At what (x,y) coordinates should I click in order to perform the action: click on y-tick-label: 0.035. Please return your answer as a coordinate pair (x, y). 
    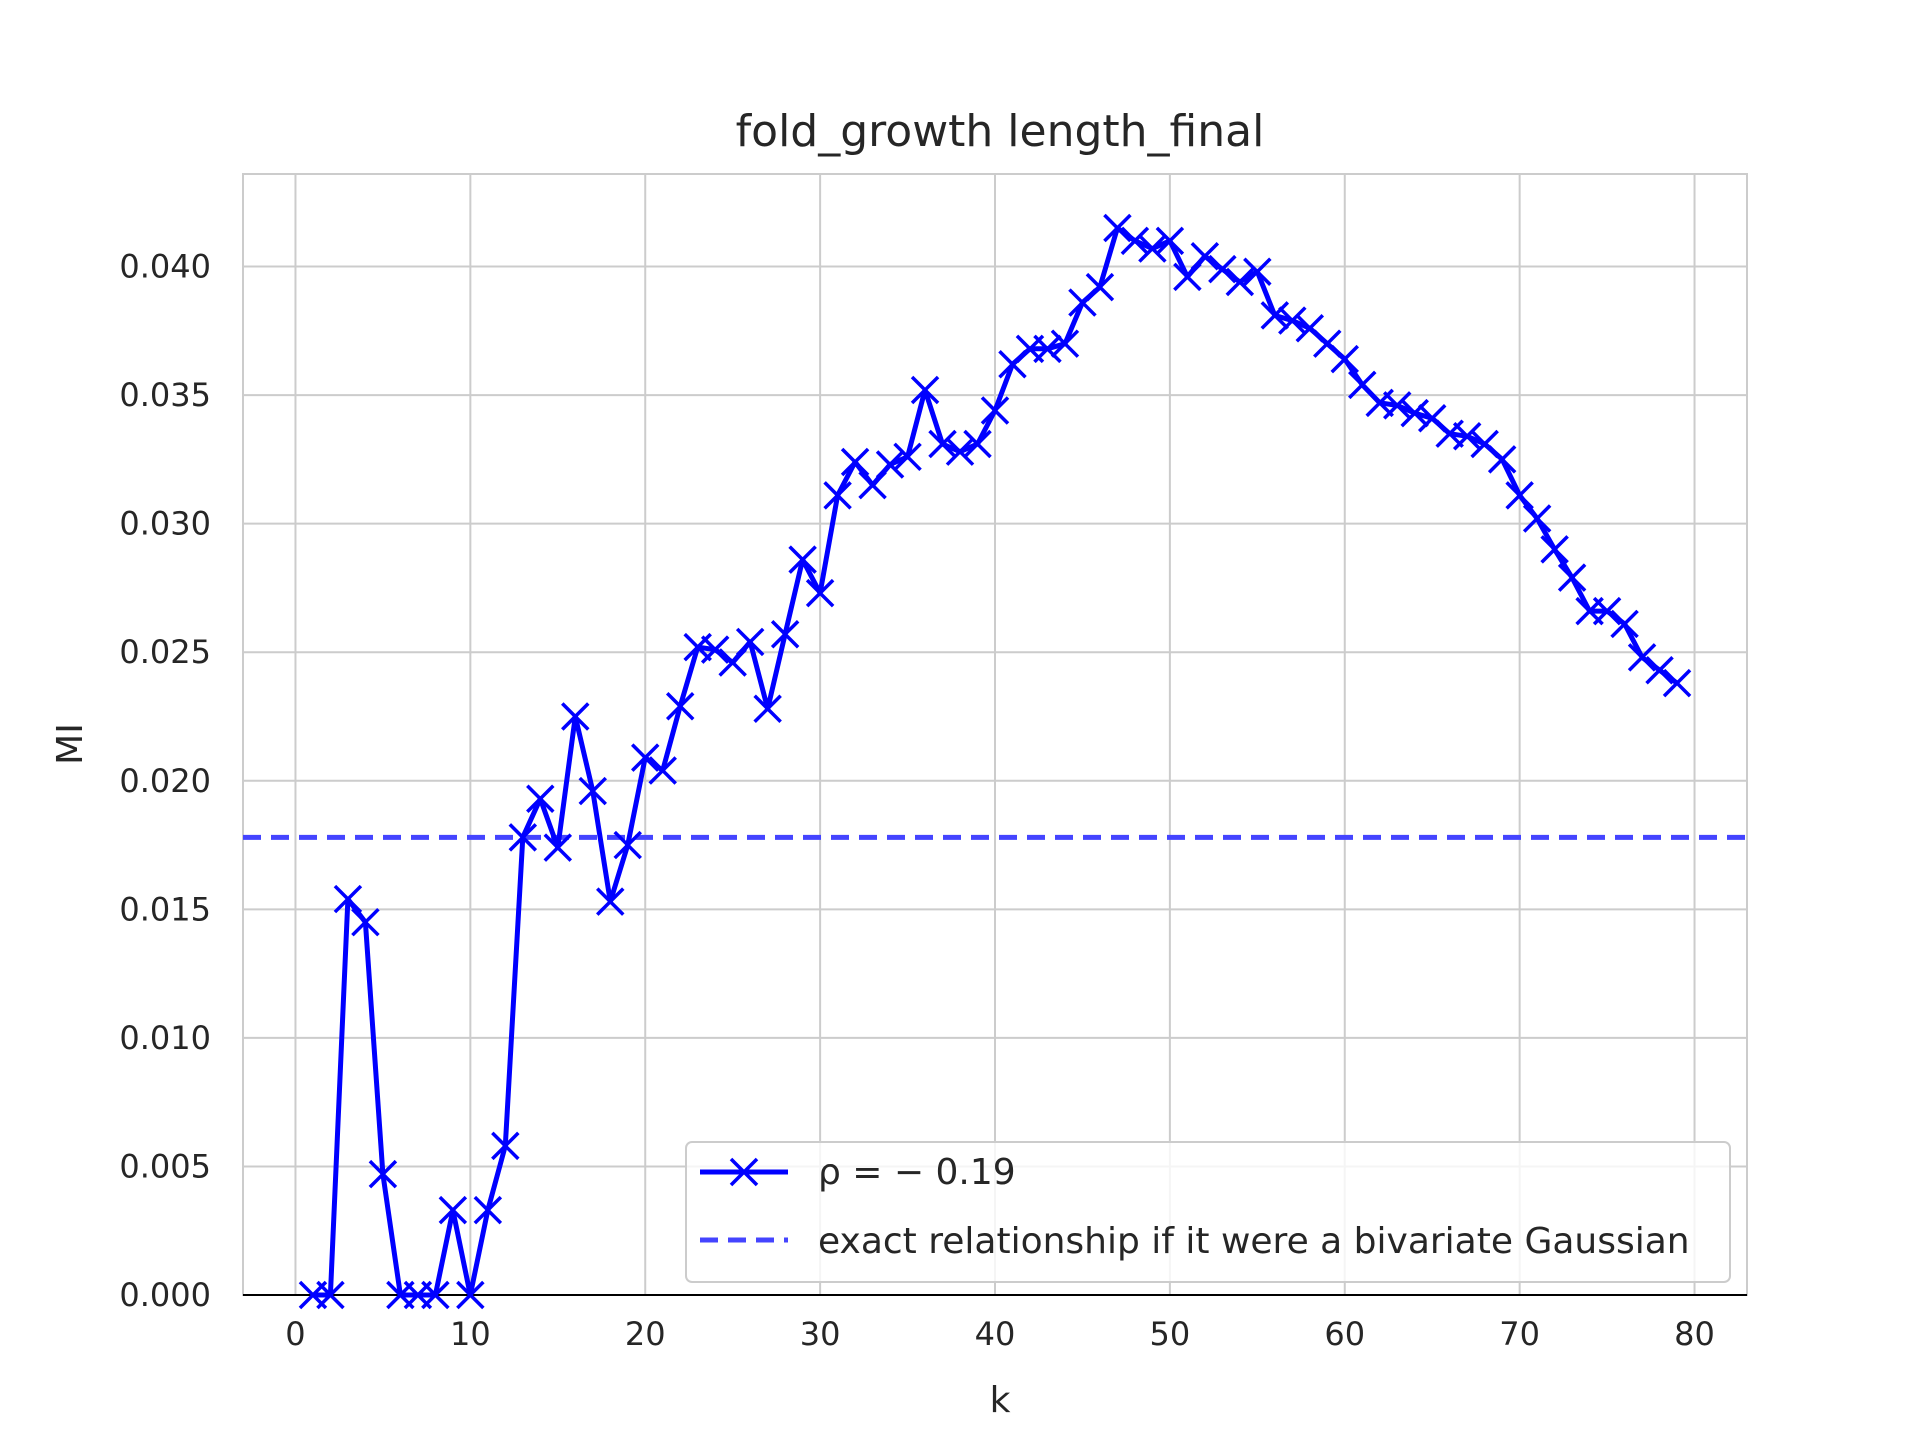
    Looking at the image, I should click on (165, 395).